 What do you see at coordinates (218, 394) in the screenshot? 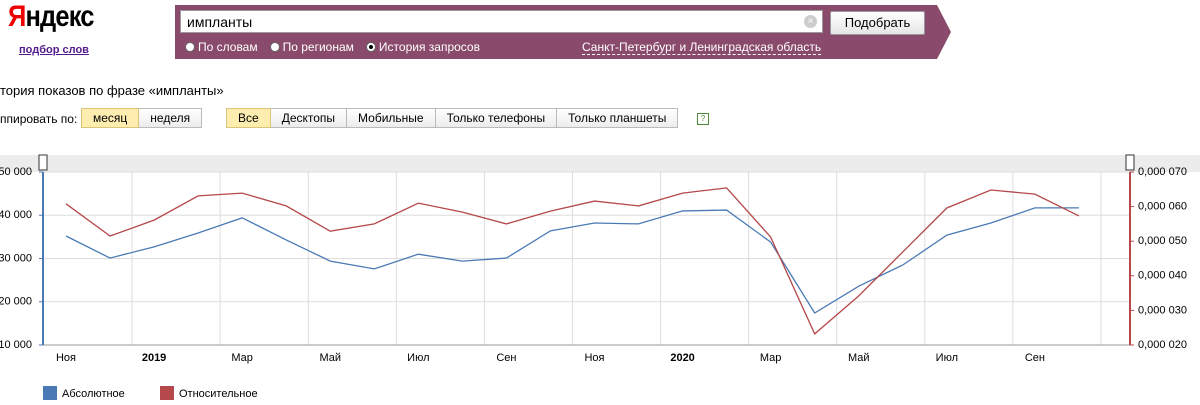
I see `legend-label: Относительное` at bounding box center [218, 394].